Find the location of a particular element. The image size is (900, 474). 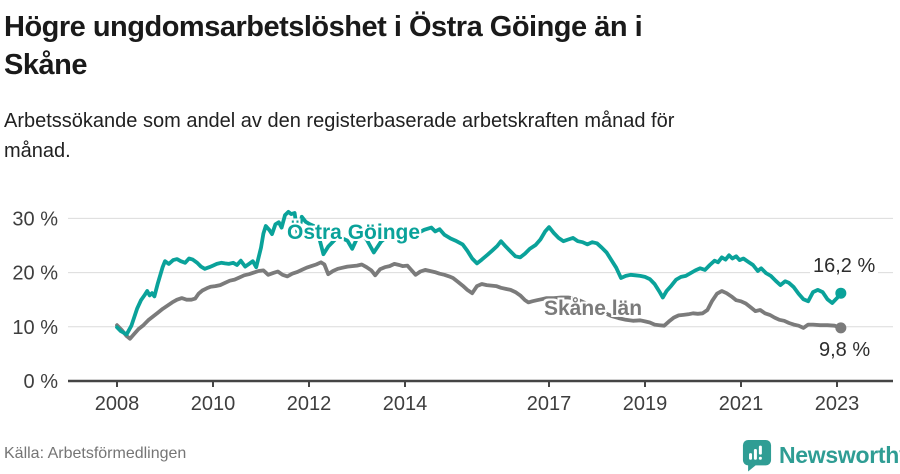

y-tick-label: 20 % is located at coordinates (35, 274).